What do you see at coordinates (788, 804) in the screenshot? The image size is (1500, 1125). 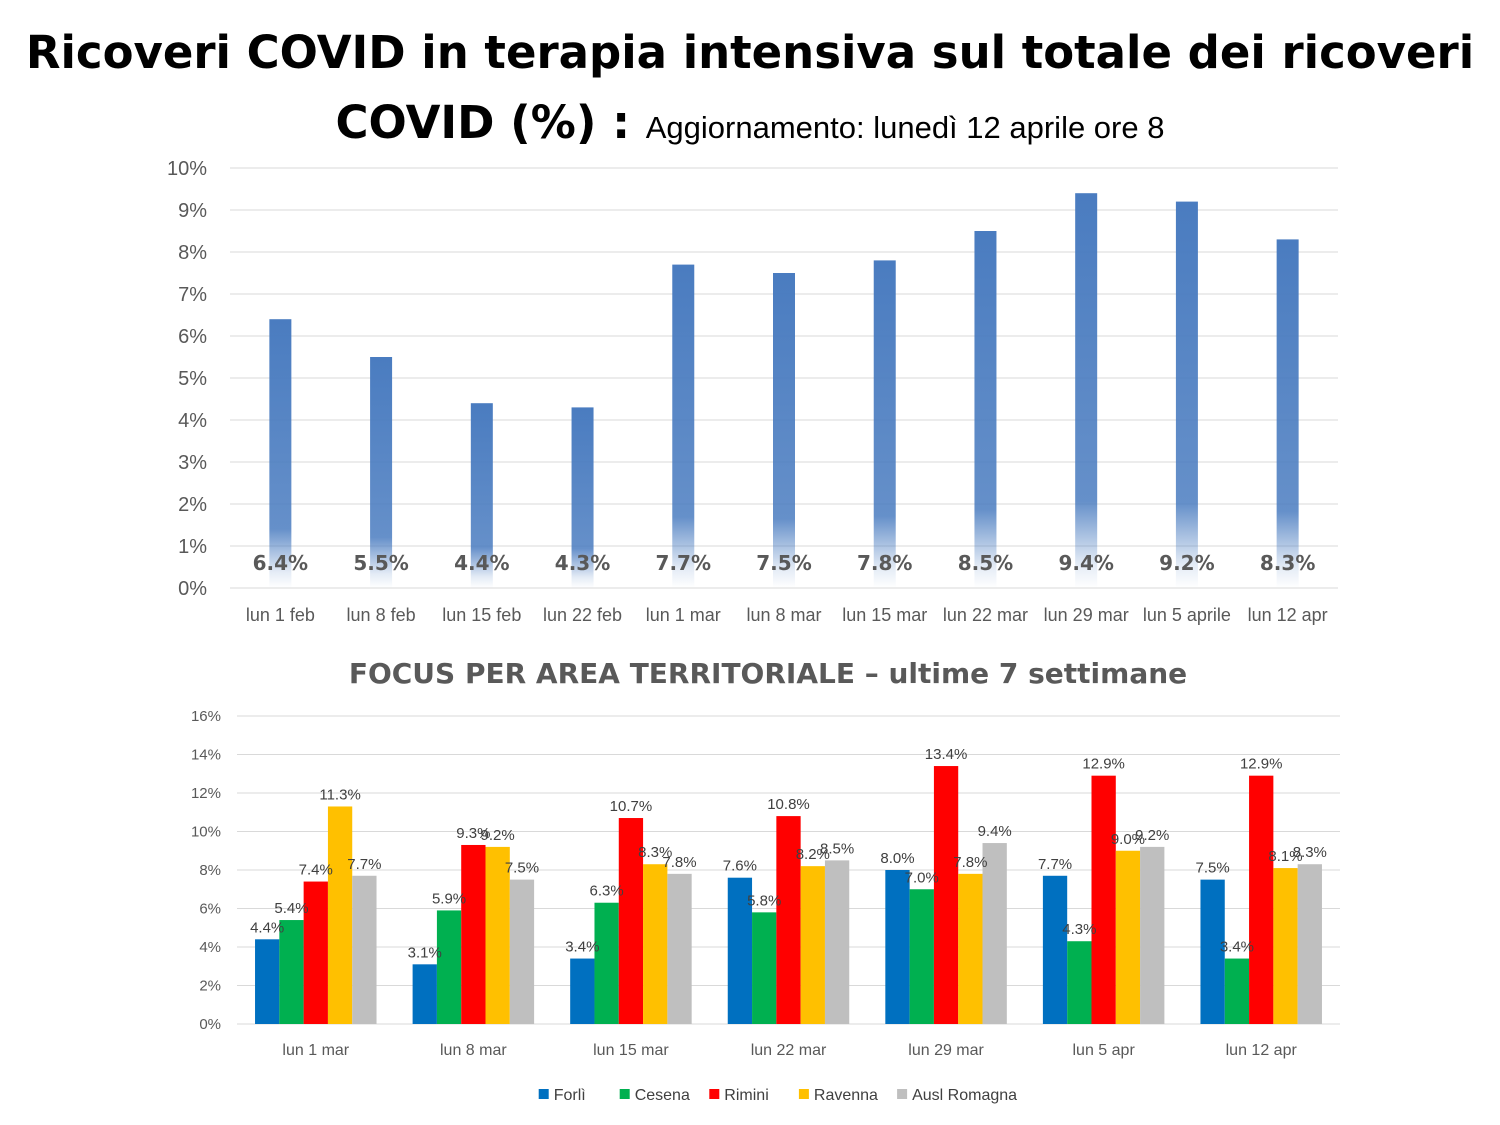 I see `data-label: 10.8%` at bounding box center [788, 804].